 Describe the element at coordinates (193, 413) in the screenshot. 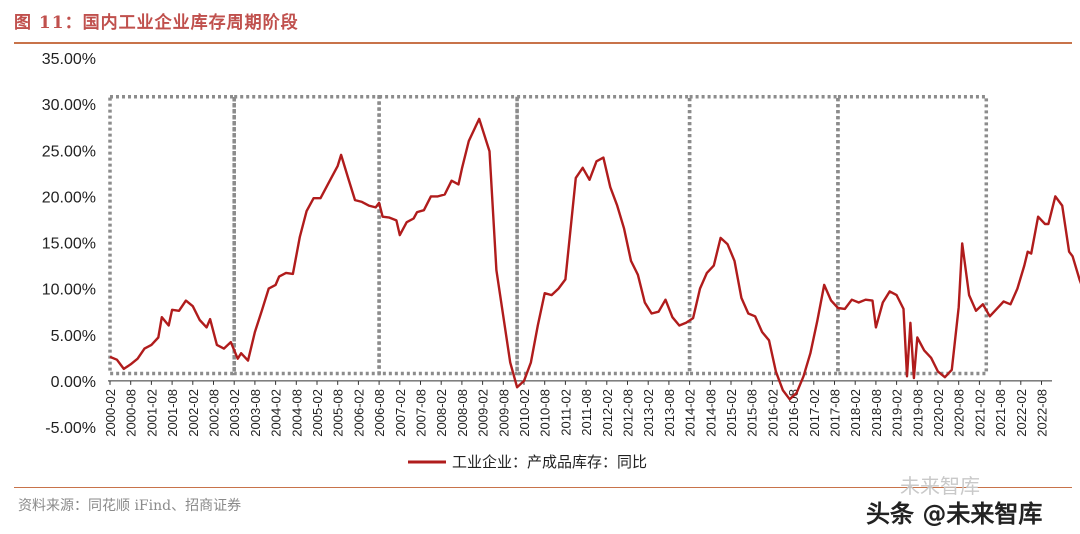

I see `x-tick-label: 2002-02` at that location.